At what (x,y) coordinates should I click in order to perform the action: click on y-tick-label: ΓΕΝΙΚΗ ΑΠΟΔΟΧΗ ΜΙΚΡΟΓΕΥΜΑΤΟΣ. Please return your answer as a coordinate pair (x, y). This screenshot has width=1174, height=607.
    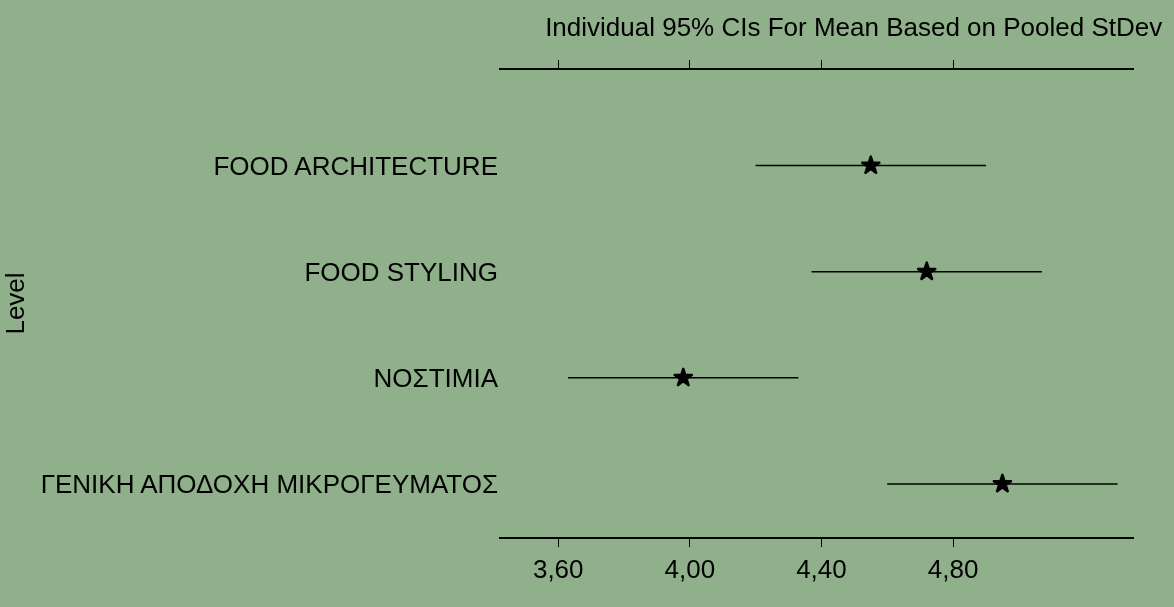
    Looking at the image, I should click on (269, 484).